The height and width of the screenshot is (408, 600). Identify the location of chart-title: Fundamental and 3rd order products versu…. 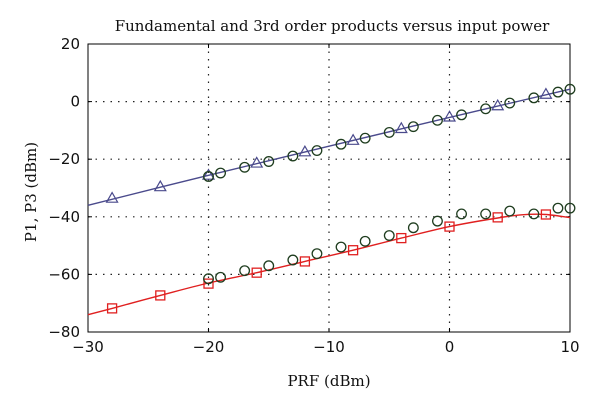
(332, 26).